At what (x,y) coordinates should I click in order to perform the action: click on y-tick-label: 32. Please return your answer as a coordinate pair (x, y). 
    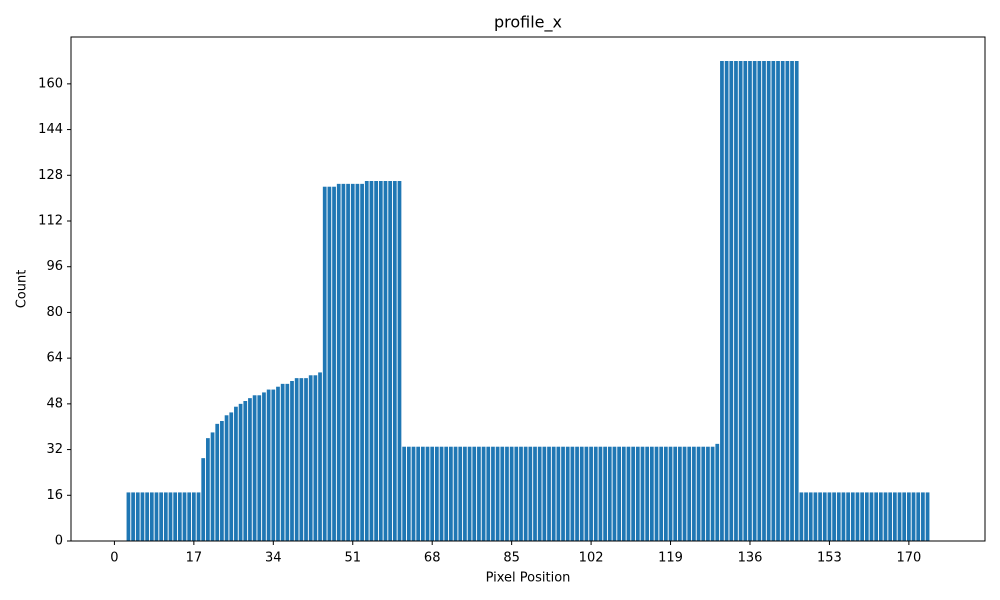
    Looking at the image, I should click on (54, 449).